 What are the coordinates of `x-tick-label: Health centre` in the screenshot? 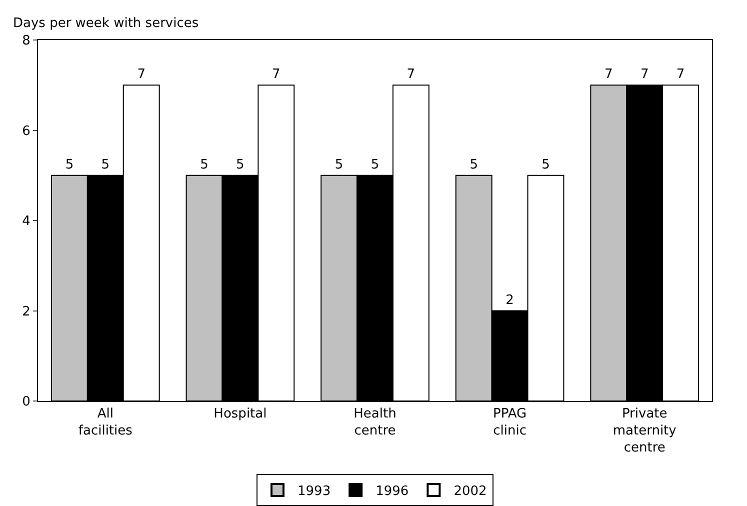 It's located at (375, 422).